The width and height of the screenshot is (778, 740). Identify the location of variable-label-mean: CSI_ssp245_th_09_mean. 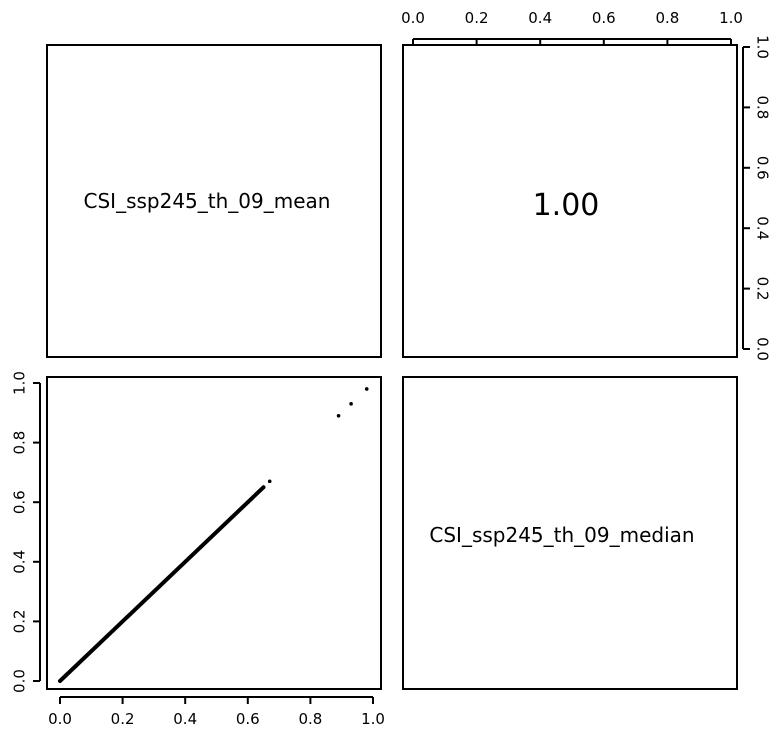
(207, 201).